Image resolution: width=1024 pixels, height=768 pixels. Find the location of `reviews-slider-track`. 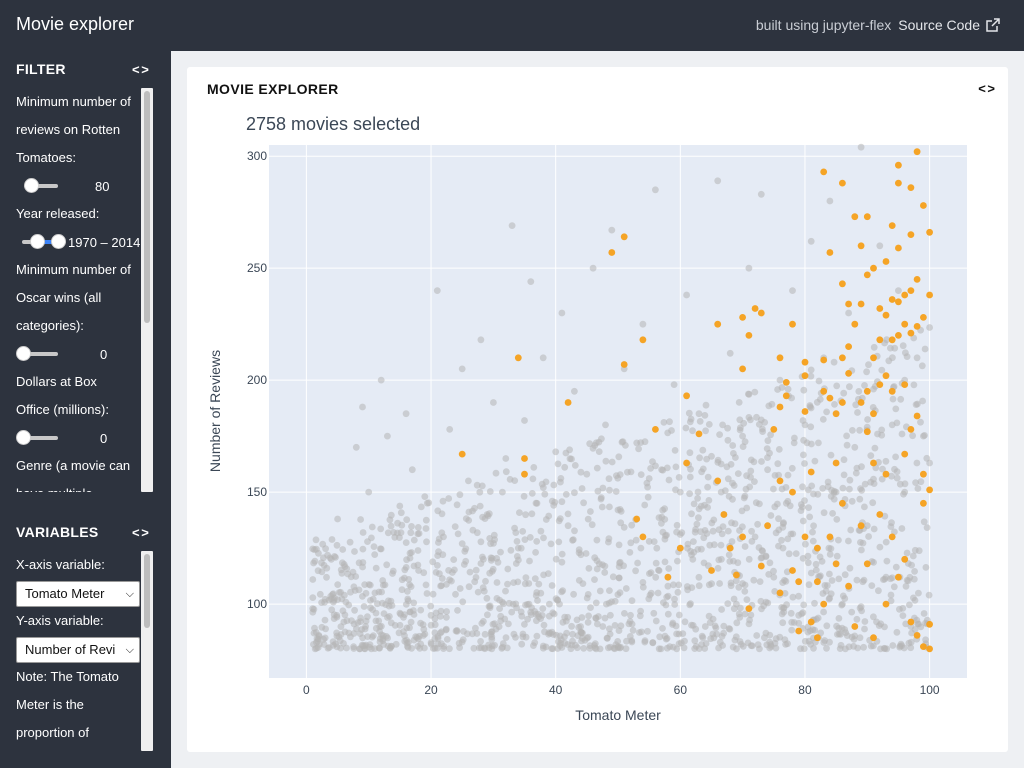

reviews-slider-track is located at coordinates (41, 186).